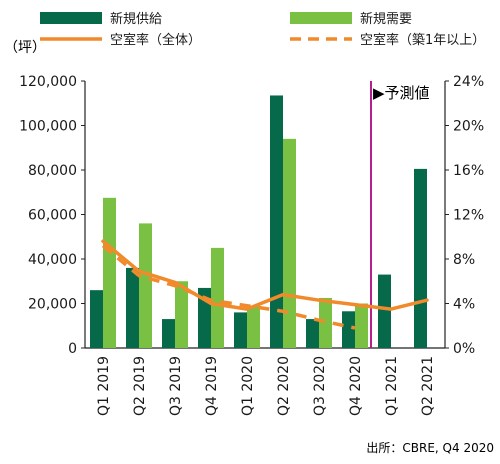 Image resolution: width=500 pixels, height=464 pixels. Describe the element at coordinates (25, 48) in the screenshot. I see `y-axis-unit-label: （坪）` at that location.